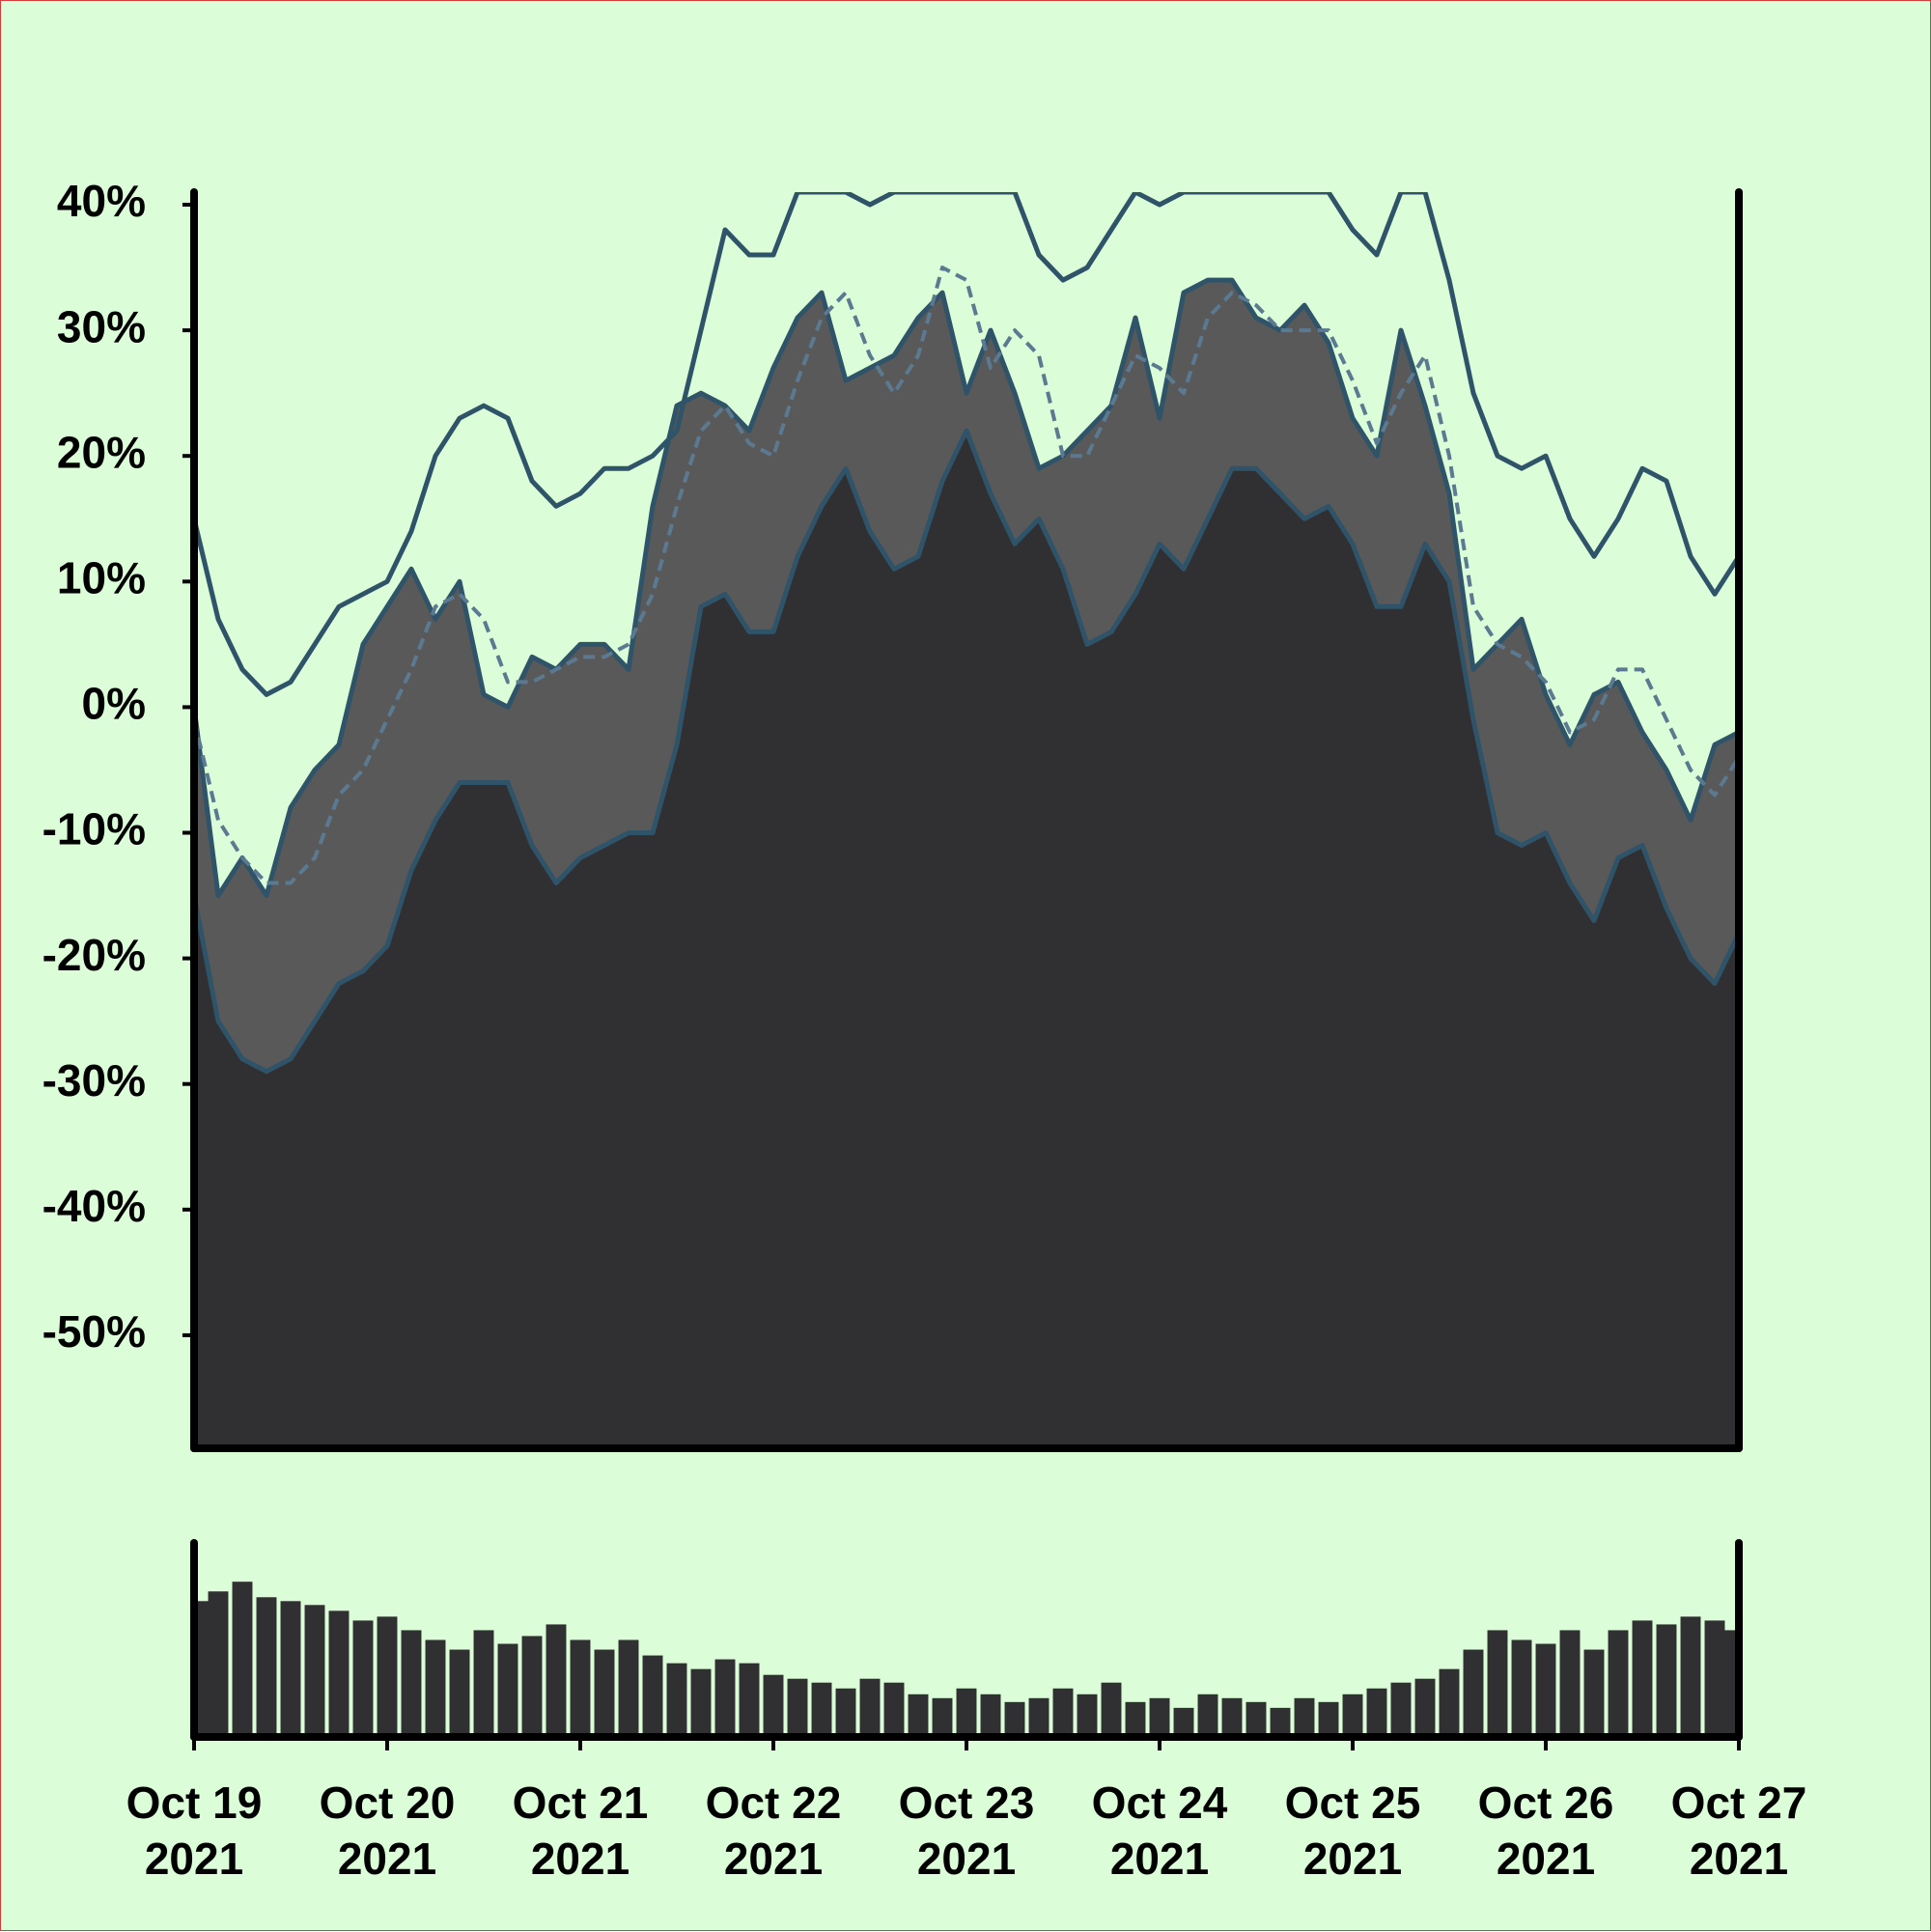 The image size is (1931, 1932). What do you see at coordinates (101, 577) in the screenshot?
I see `y-tick-label: 10%` at bounding box center [101, 577].